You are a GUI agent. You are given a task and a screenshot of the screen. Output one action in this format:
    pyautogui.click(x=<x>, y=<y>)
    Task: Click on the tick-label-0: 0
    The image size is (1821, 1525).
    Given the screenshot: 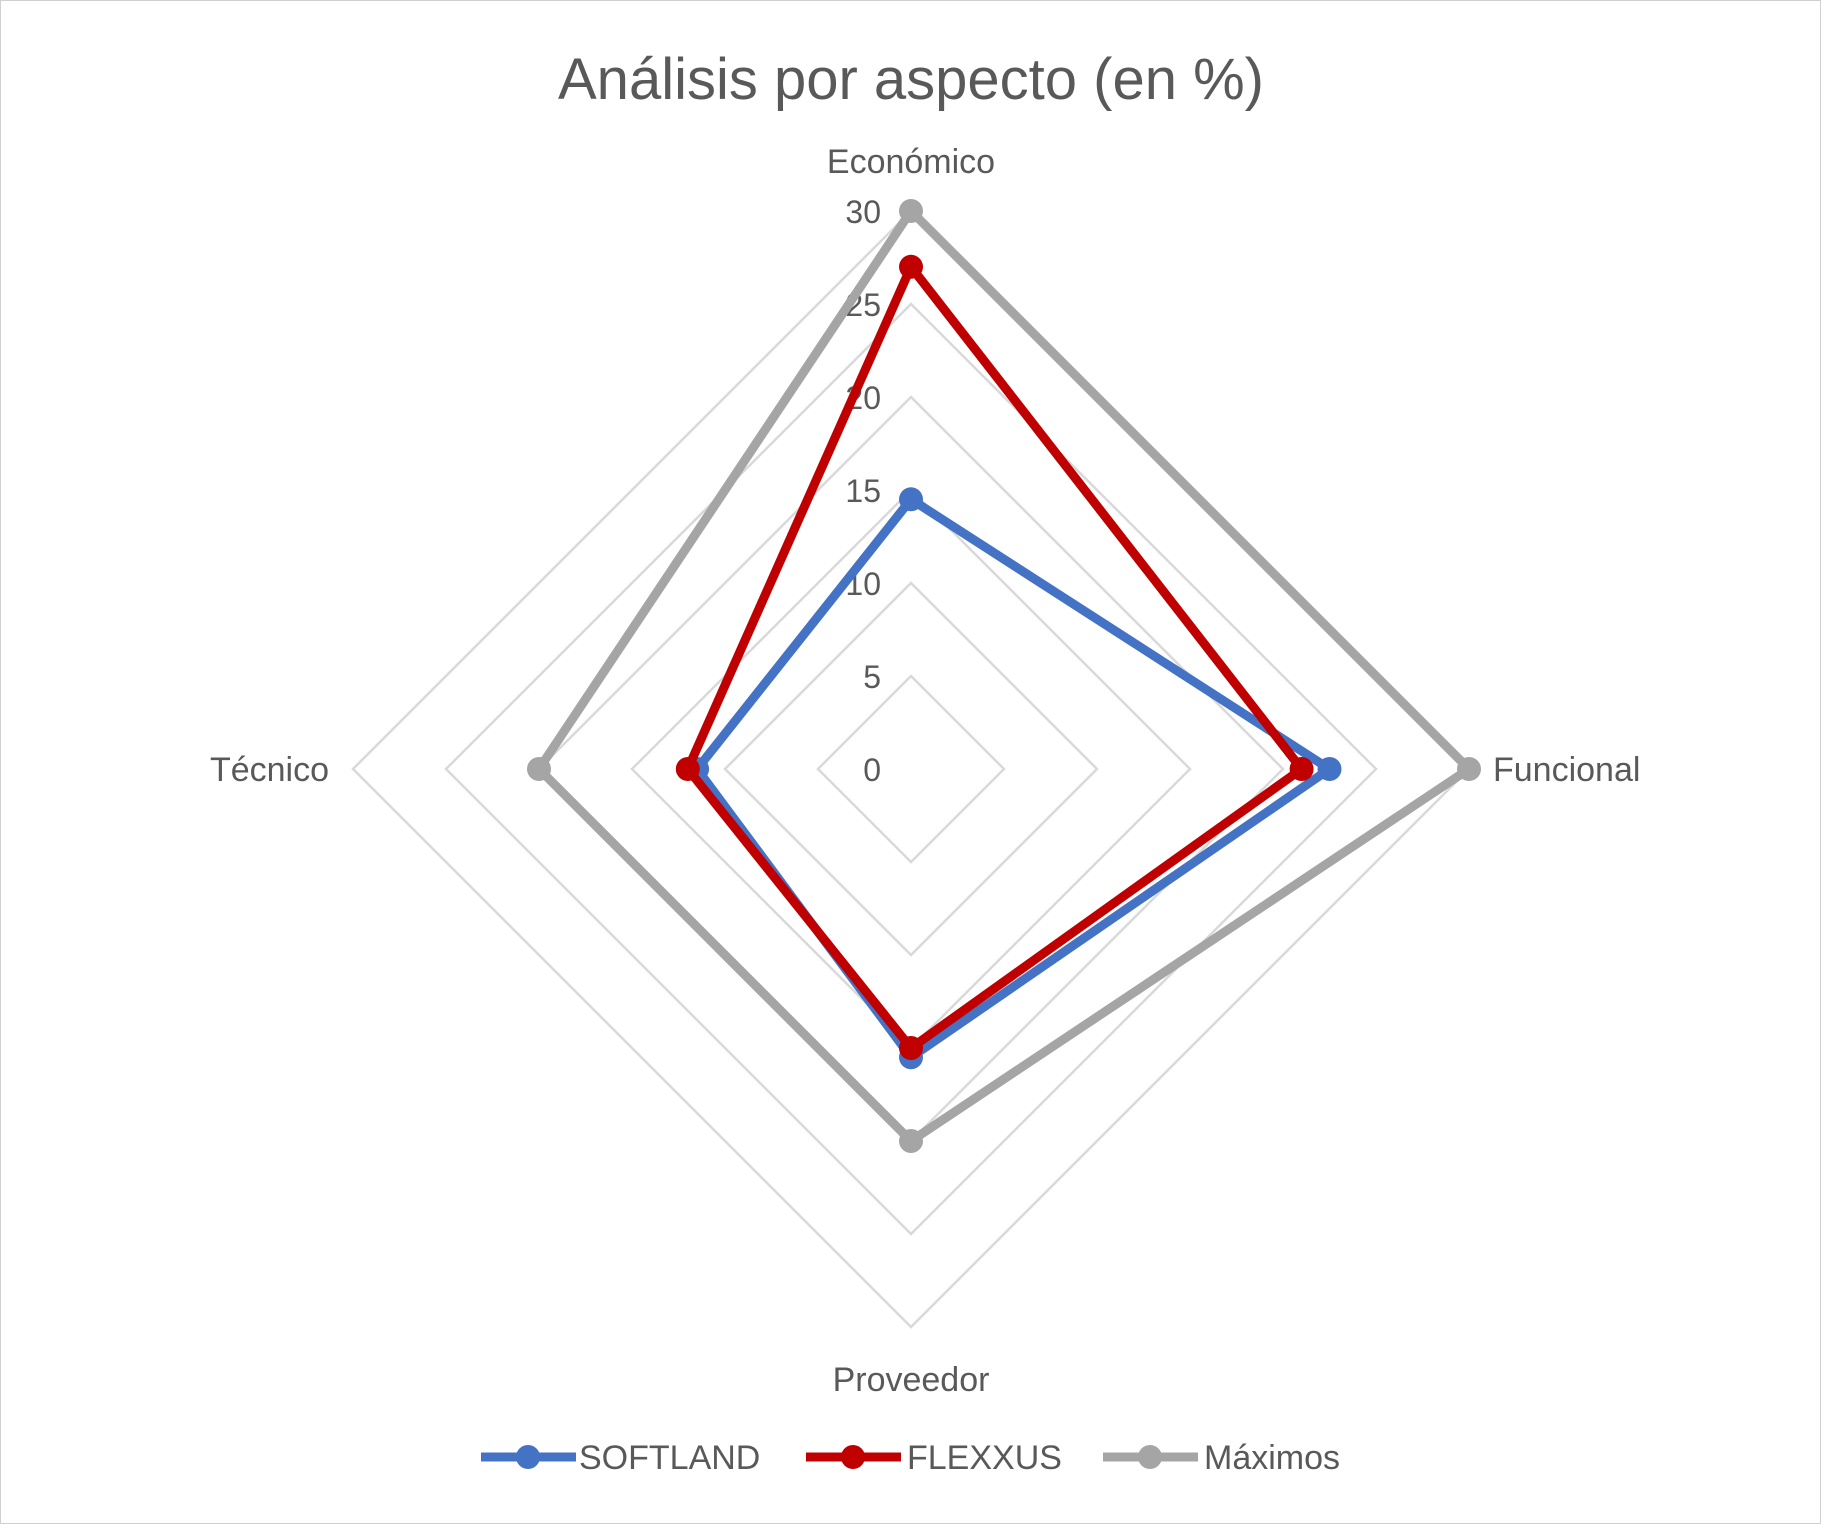 What is the action you would take?
    pyautogui.click(x=872, y=770)
    